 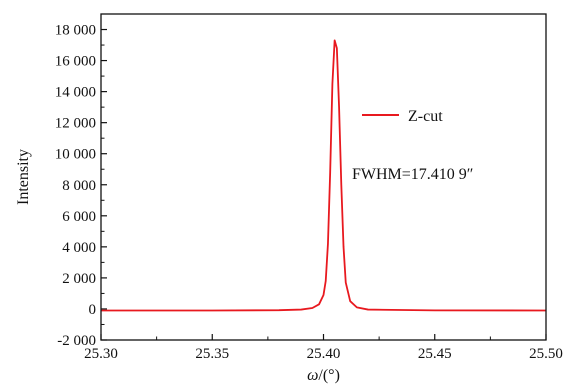 What do you see at coordinates (93, 310) in the screenshot?
I see `y-tick-label: 0` at bounding box center [93, 310].